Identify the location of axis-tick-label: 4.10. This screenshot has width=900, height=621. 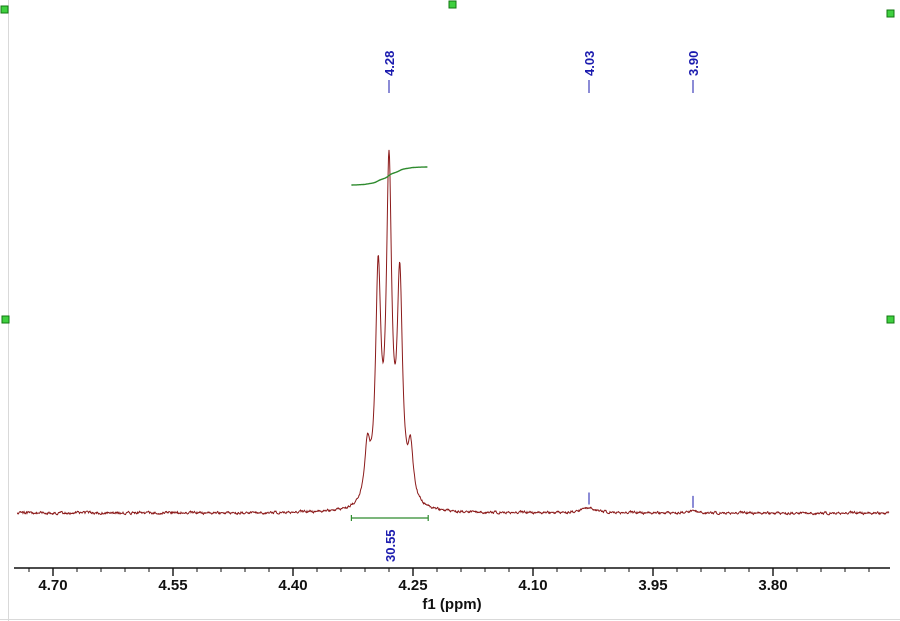
(532, 585).